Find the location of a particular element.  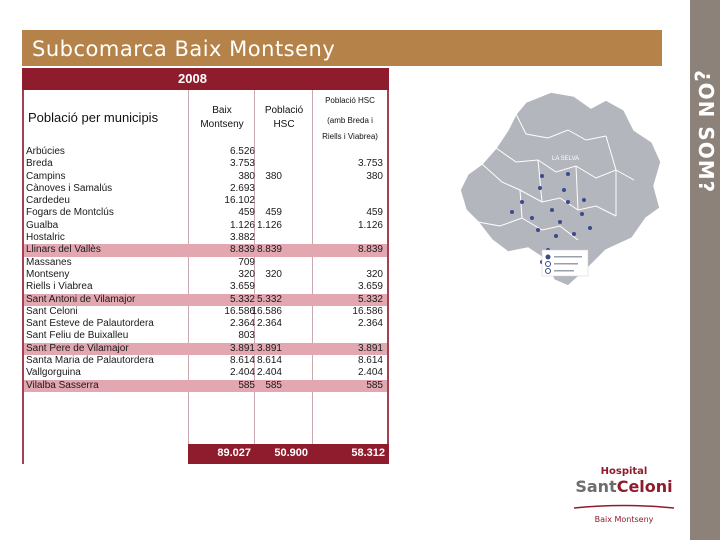

total-baix: 89.027 is located at coordinates (234, 453).